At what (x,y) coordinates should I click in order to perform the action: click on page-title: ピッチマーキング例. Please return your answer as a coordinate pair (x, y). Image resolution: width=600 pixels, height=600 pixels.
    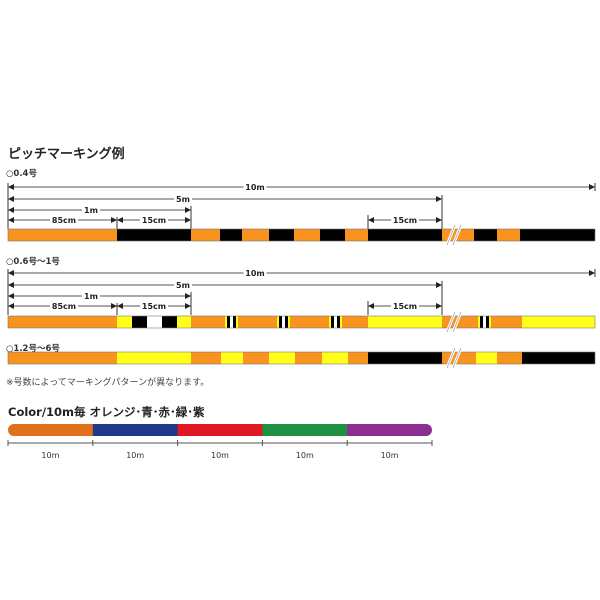
    Looking at the image, I should click on (66, 154).